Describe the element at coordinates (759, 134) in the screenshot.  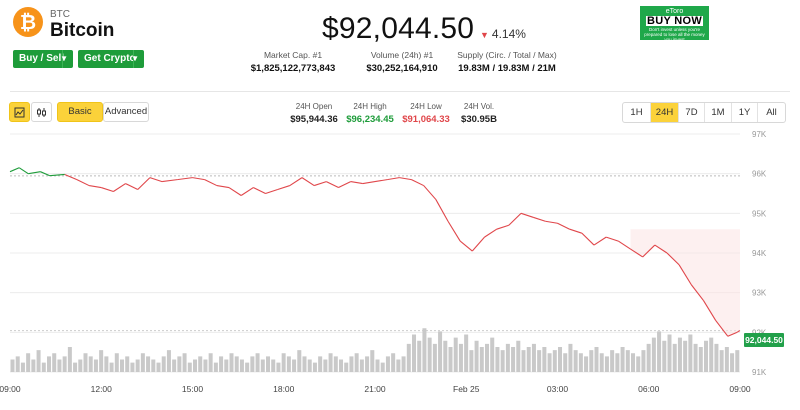
I see `y-tick-label: 97K` at that location.